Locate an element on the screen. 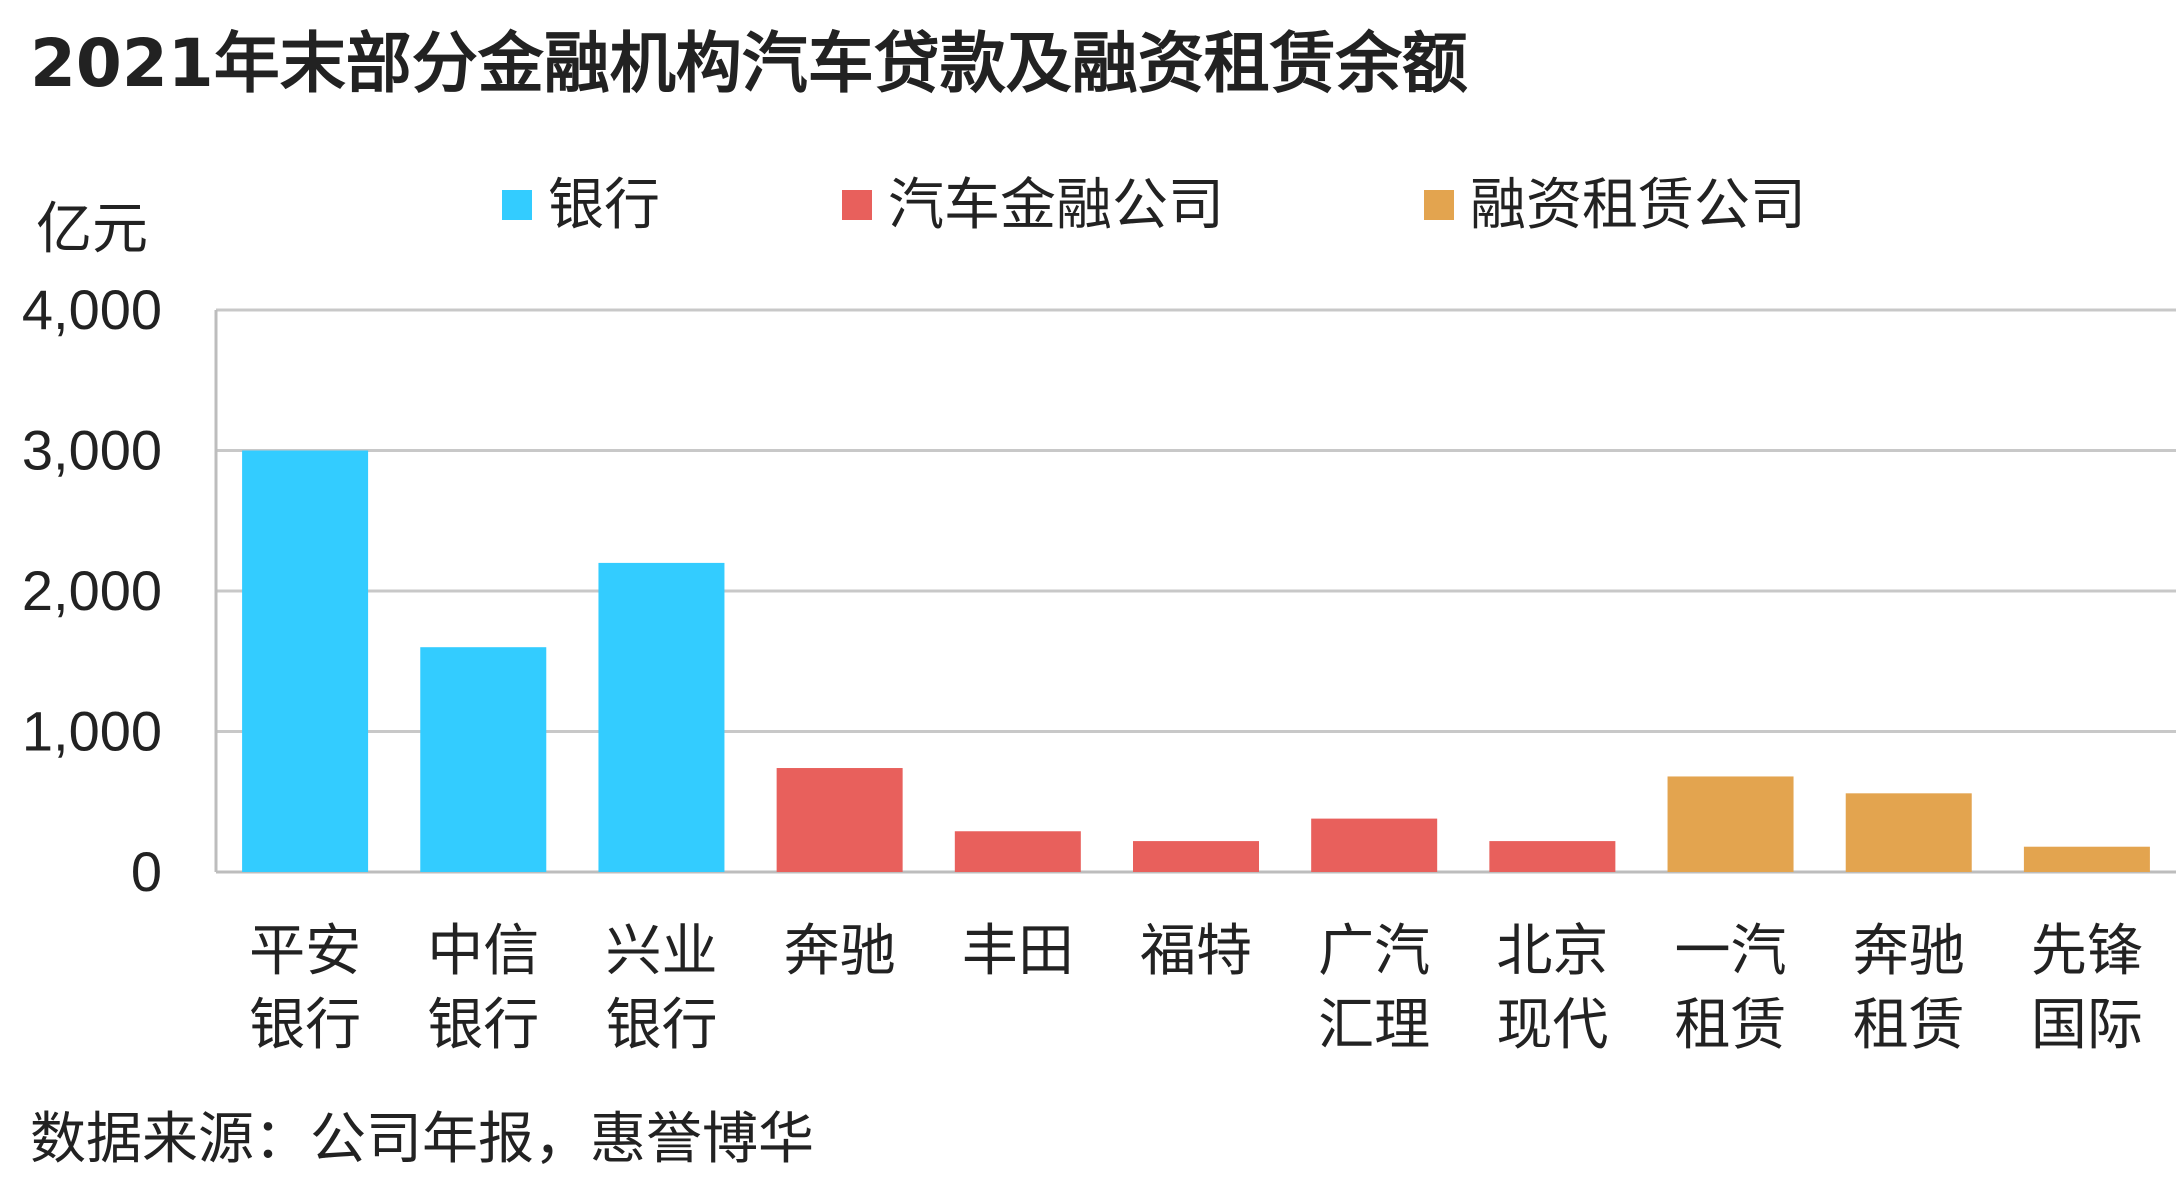 This screenshot has height=1194, width=2176. chart-title: 2021年末部分金融机构汽车贷款及融资租赁余额 is located at coordinates (749, 63).